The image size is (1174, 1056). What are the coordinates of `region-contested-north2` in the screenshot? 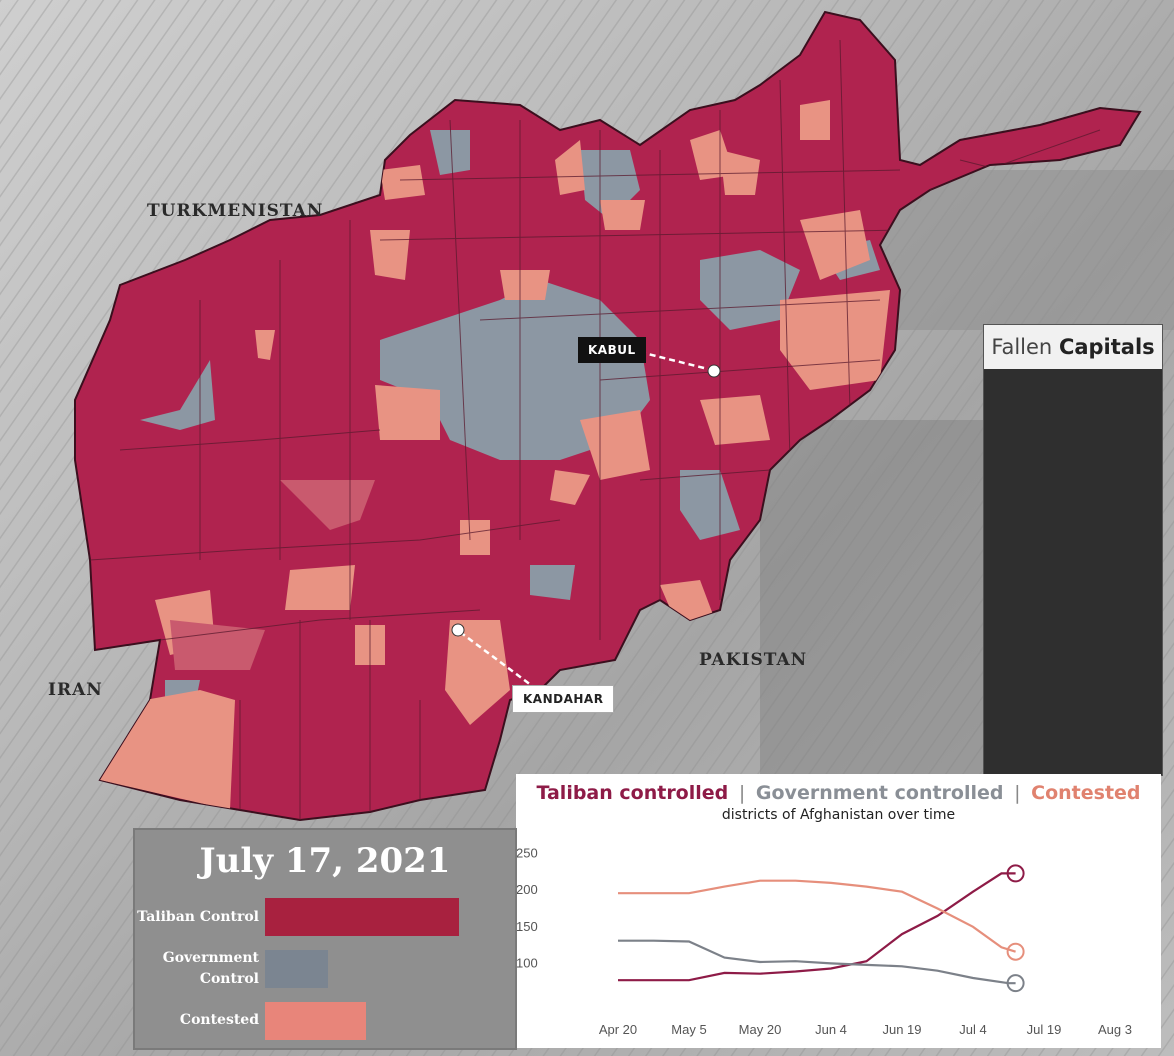 It's located at (525, 285).